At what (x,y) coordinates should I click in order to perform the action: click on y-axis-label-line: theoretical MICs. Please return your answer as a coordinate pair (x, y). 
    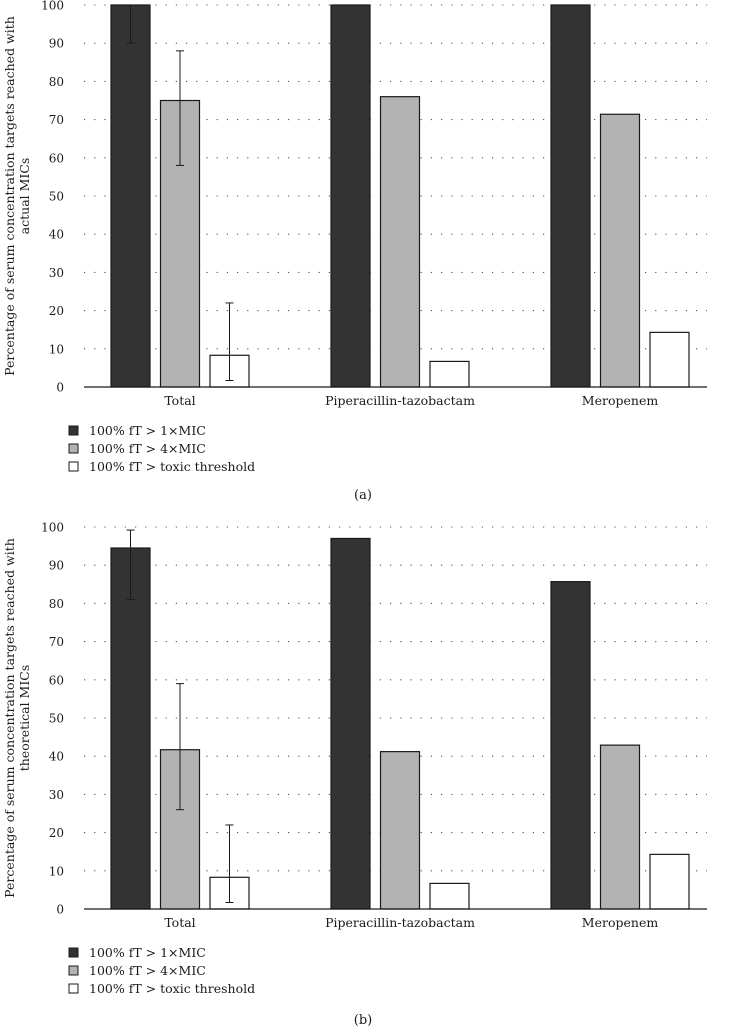
    Looking at the image, I should click on (24, 718).